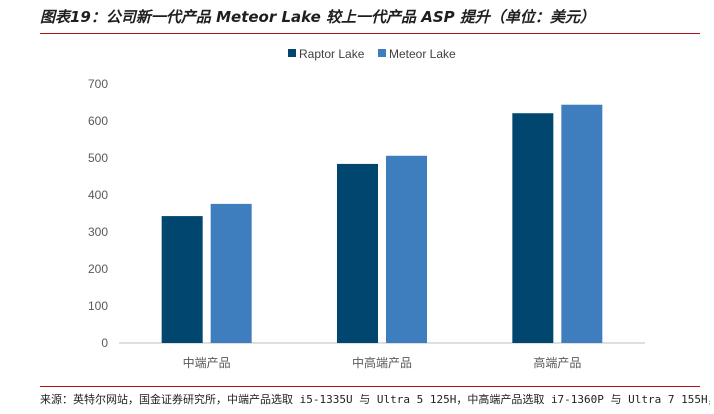  What do you see at coordinates (372, 54) in the screenshot?
I see `legend: Raptor Lake Meteor Lake` at bounding box center [372, 54].